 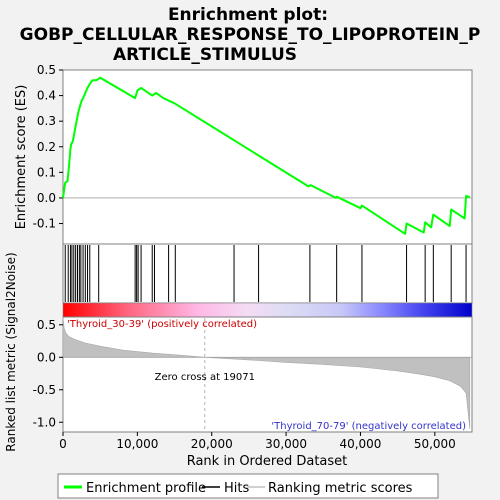 What do you see at coordinates (44, 224) in the screenshot?
I see `es-y-tick-label: -0.1` at bounding box center [44, 224].